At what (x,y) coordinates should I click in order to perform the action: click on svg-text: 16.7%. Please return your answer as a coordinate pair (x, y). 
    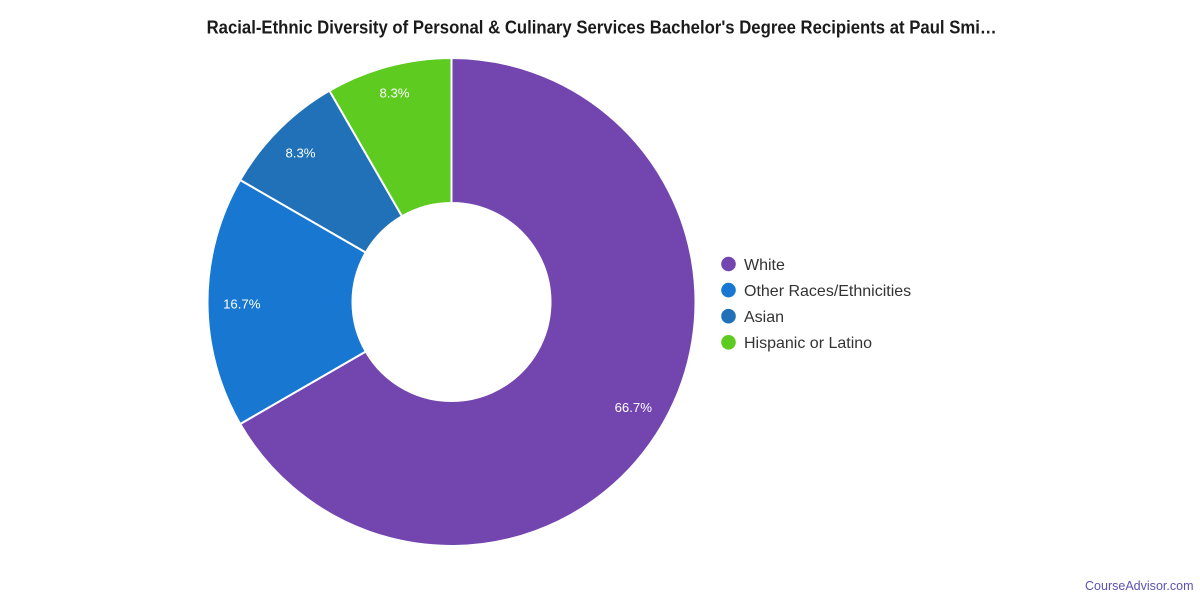
    Looking at the image, I should click on (242, 304).